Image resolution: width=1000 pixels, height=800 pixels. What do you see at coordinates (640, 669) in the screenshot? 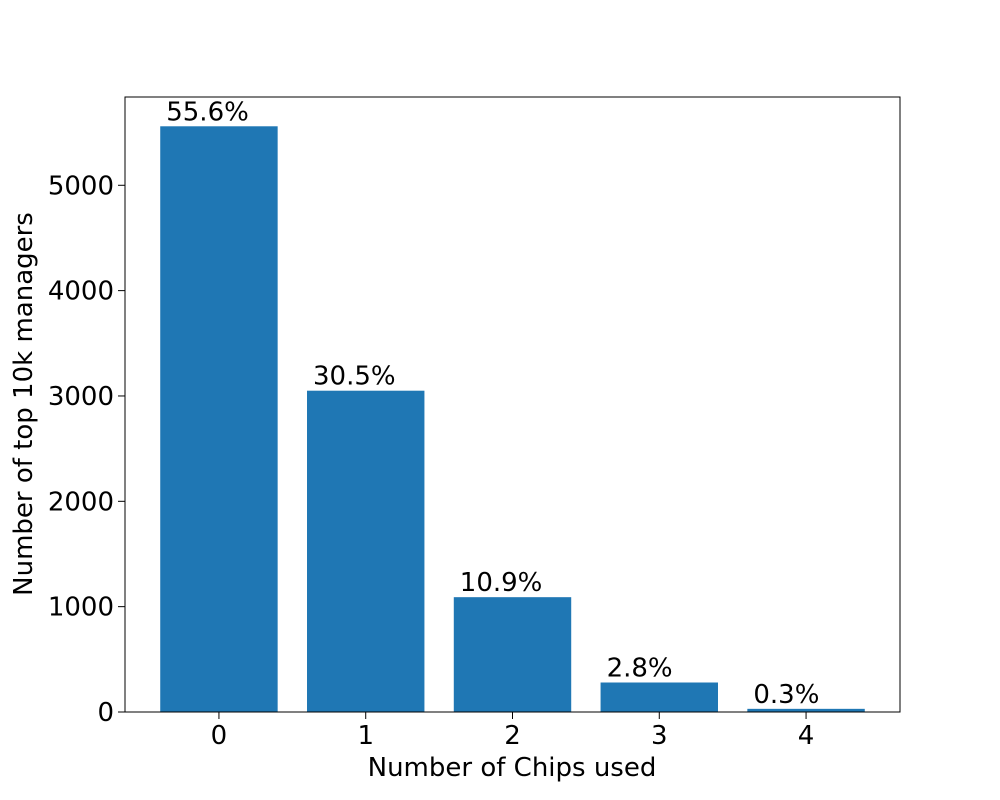
I see `data-label: 2.8%` at bounding box center [640, 669].